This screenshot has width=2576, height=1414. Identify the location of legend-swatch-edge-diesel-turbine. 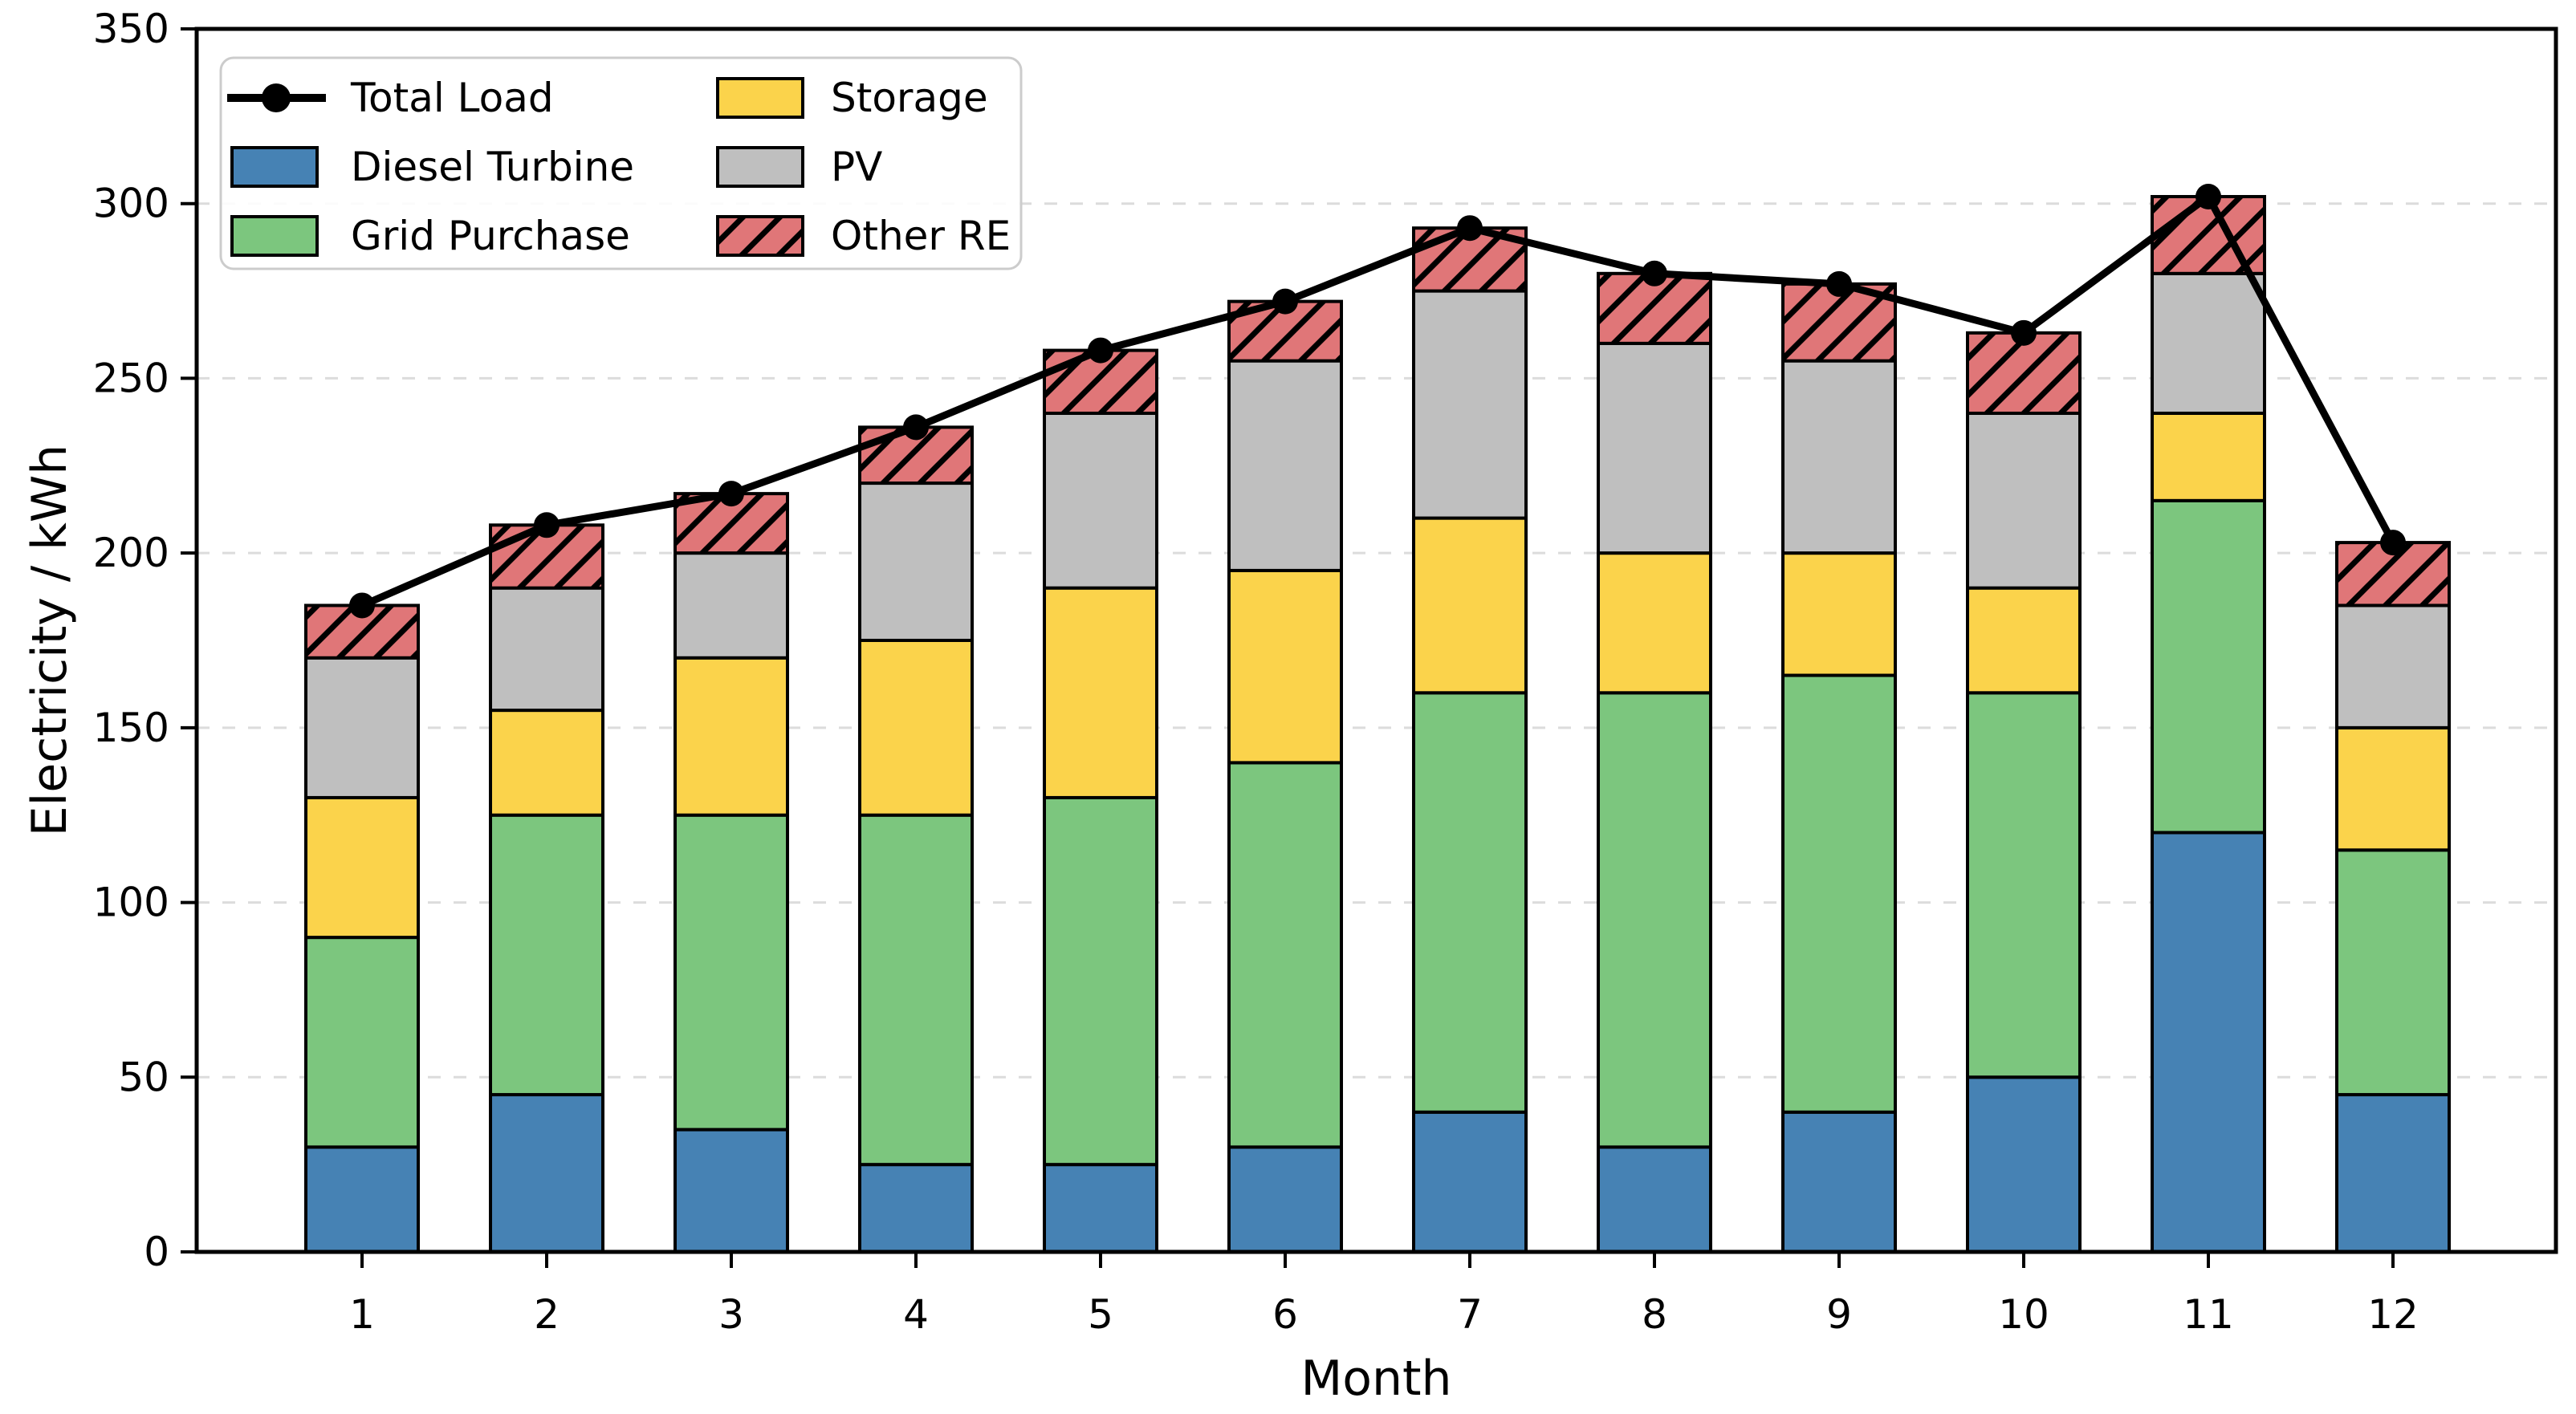
(274, 167).